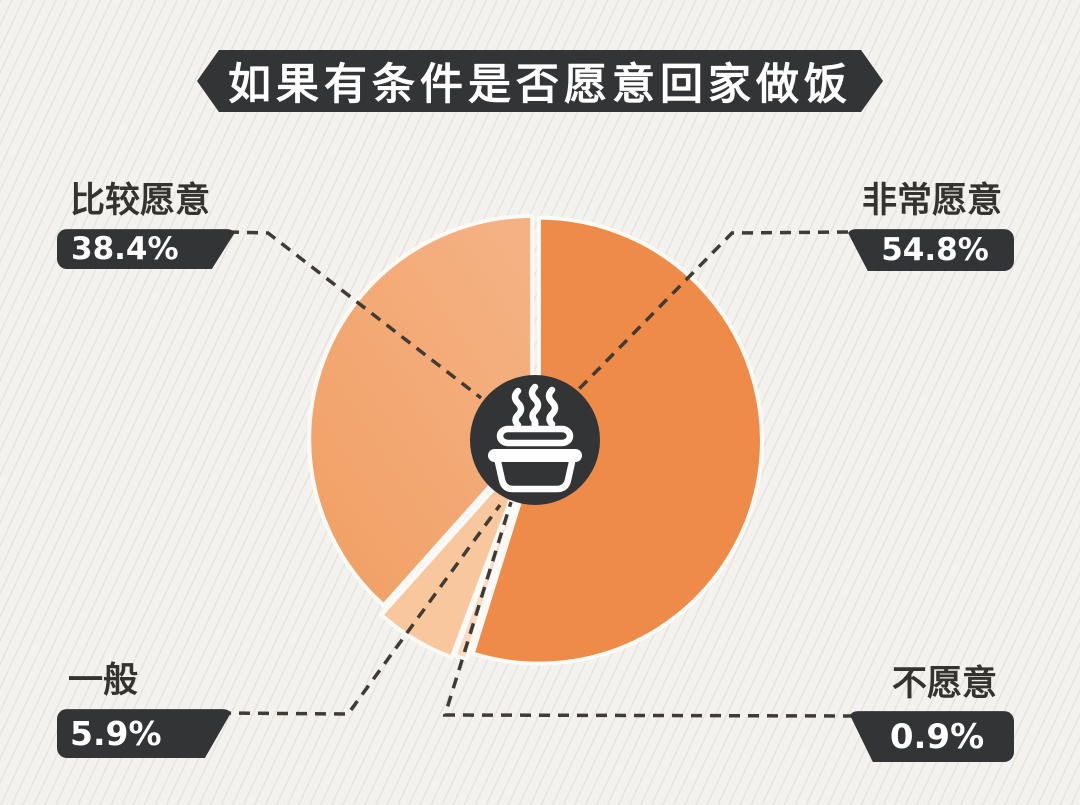 This screenshot has width=1080, height=805. What do you see at coordinates (355, 315) in the screenshot?
I see `leader-line-somewhat-willing` at bounding box center [355, 315].